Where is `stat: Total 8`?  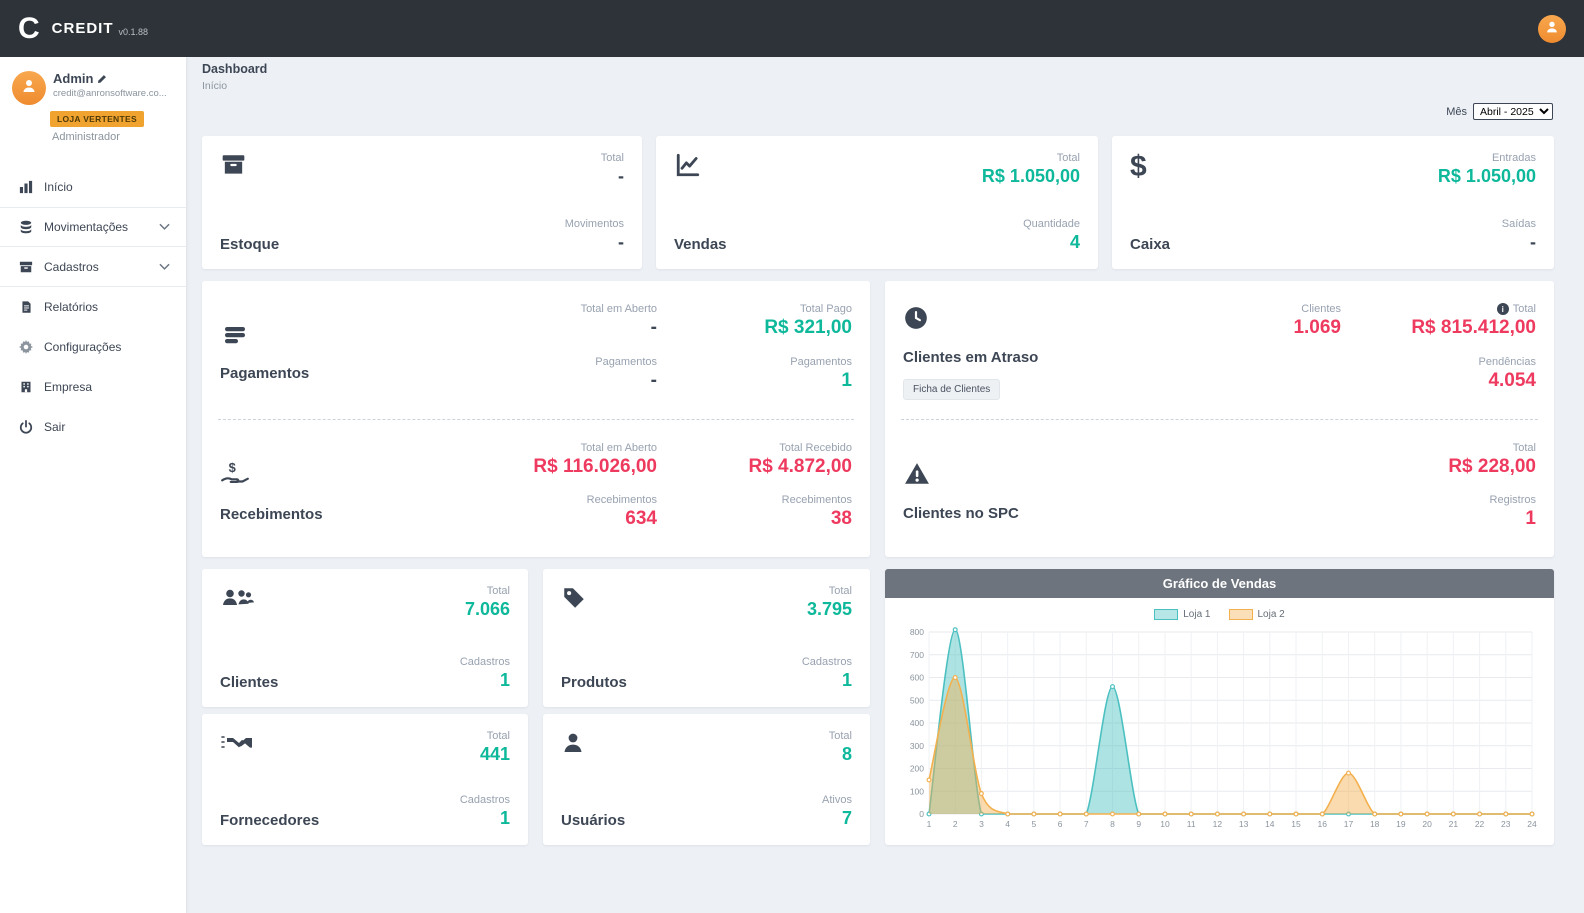
stat: Total 8 is located at coordinates (840, 747).